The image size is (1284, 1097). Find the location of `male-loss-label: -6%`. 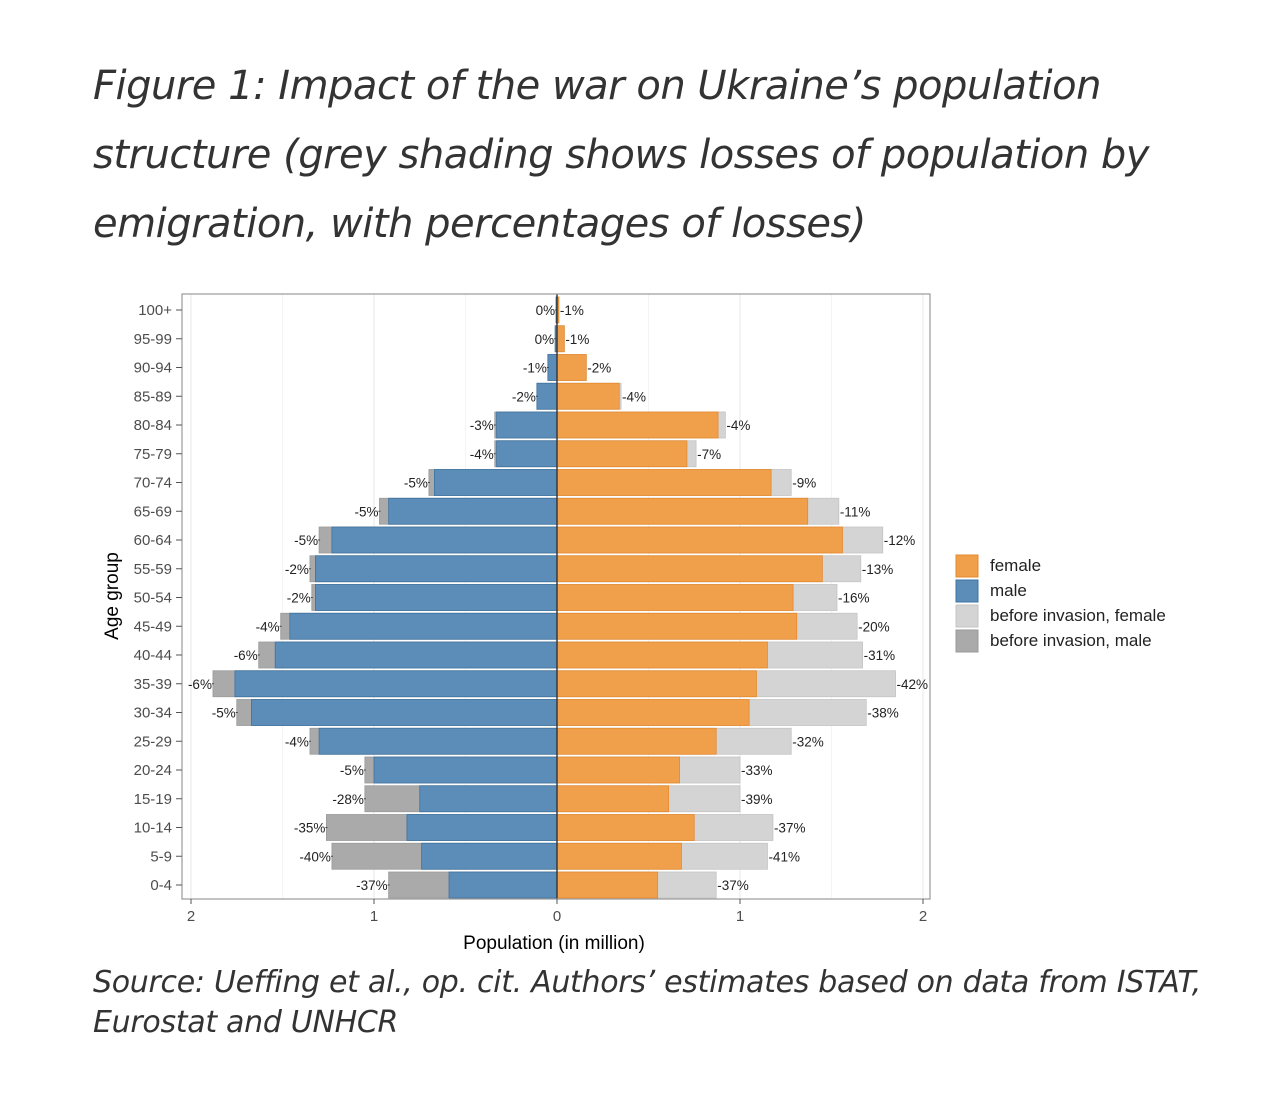

male-loss-label: -6% is located at coordinates (246, 655).